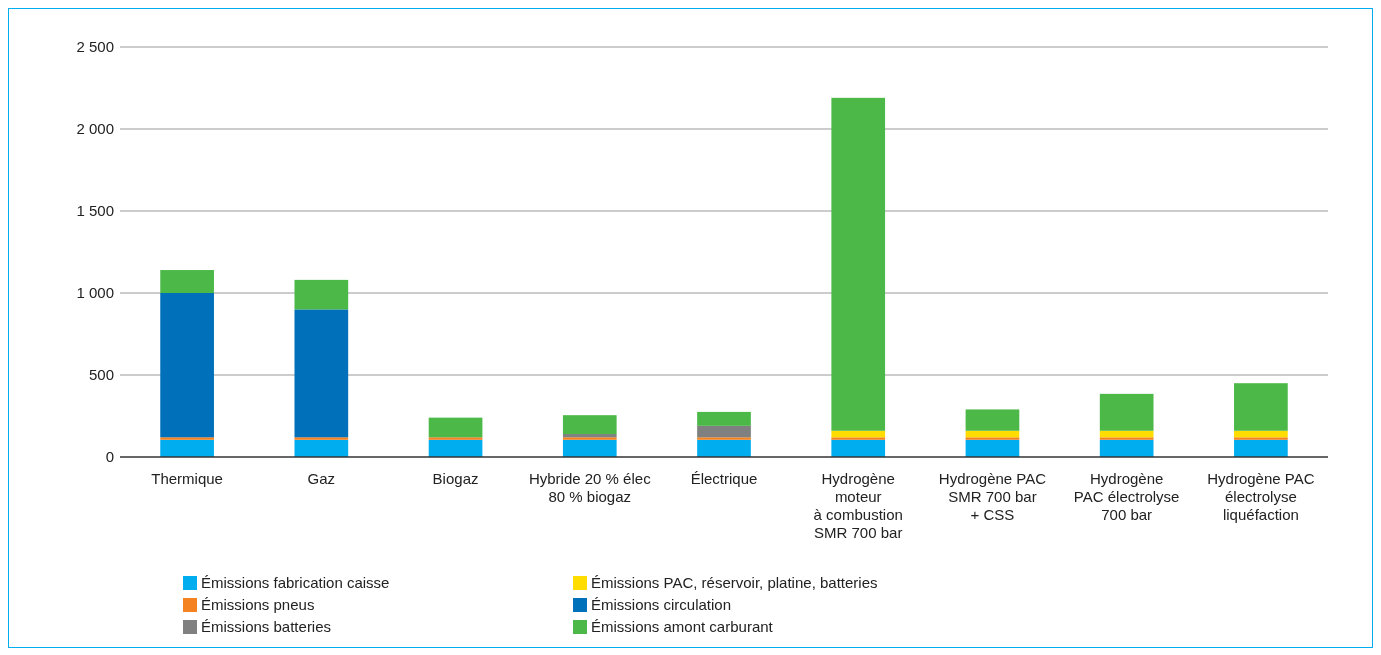 The image size is (1381, 655). I want to click on legend-label: Émissions amont carburant, so click(682, 627).